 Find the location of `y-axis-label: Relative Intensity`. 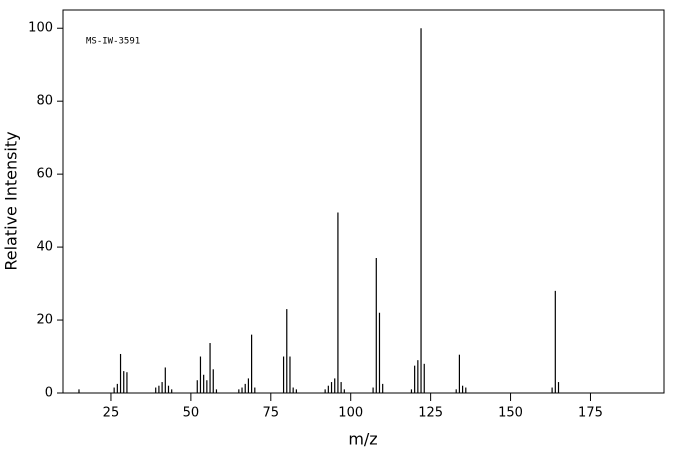

y-axis-label: Relative Intensity is located at coordinates (11, 200).